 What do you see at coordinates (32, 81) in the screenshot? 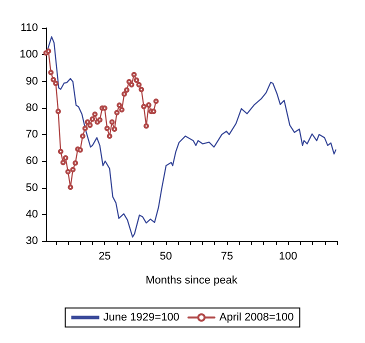
I see `y-tick-label: 90` at bounding box center [32, 81].